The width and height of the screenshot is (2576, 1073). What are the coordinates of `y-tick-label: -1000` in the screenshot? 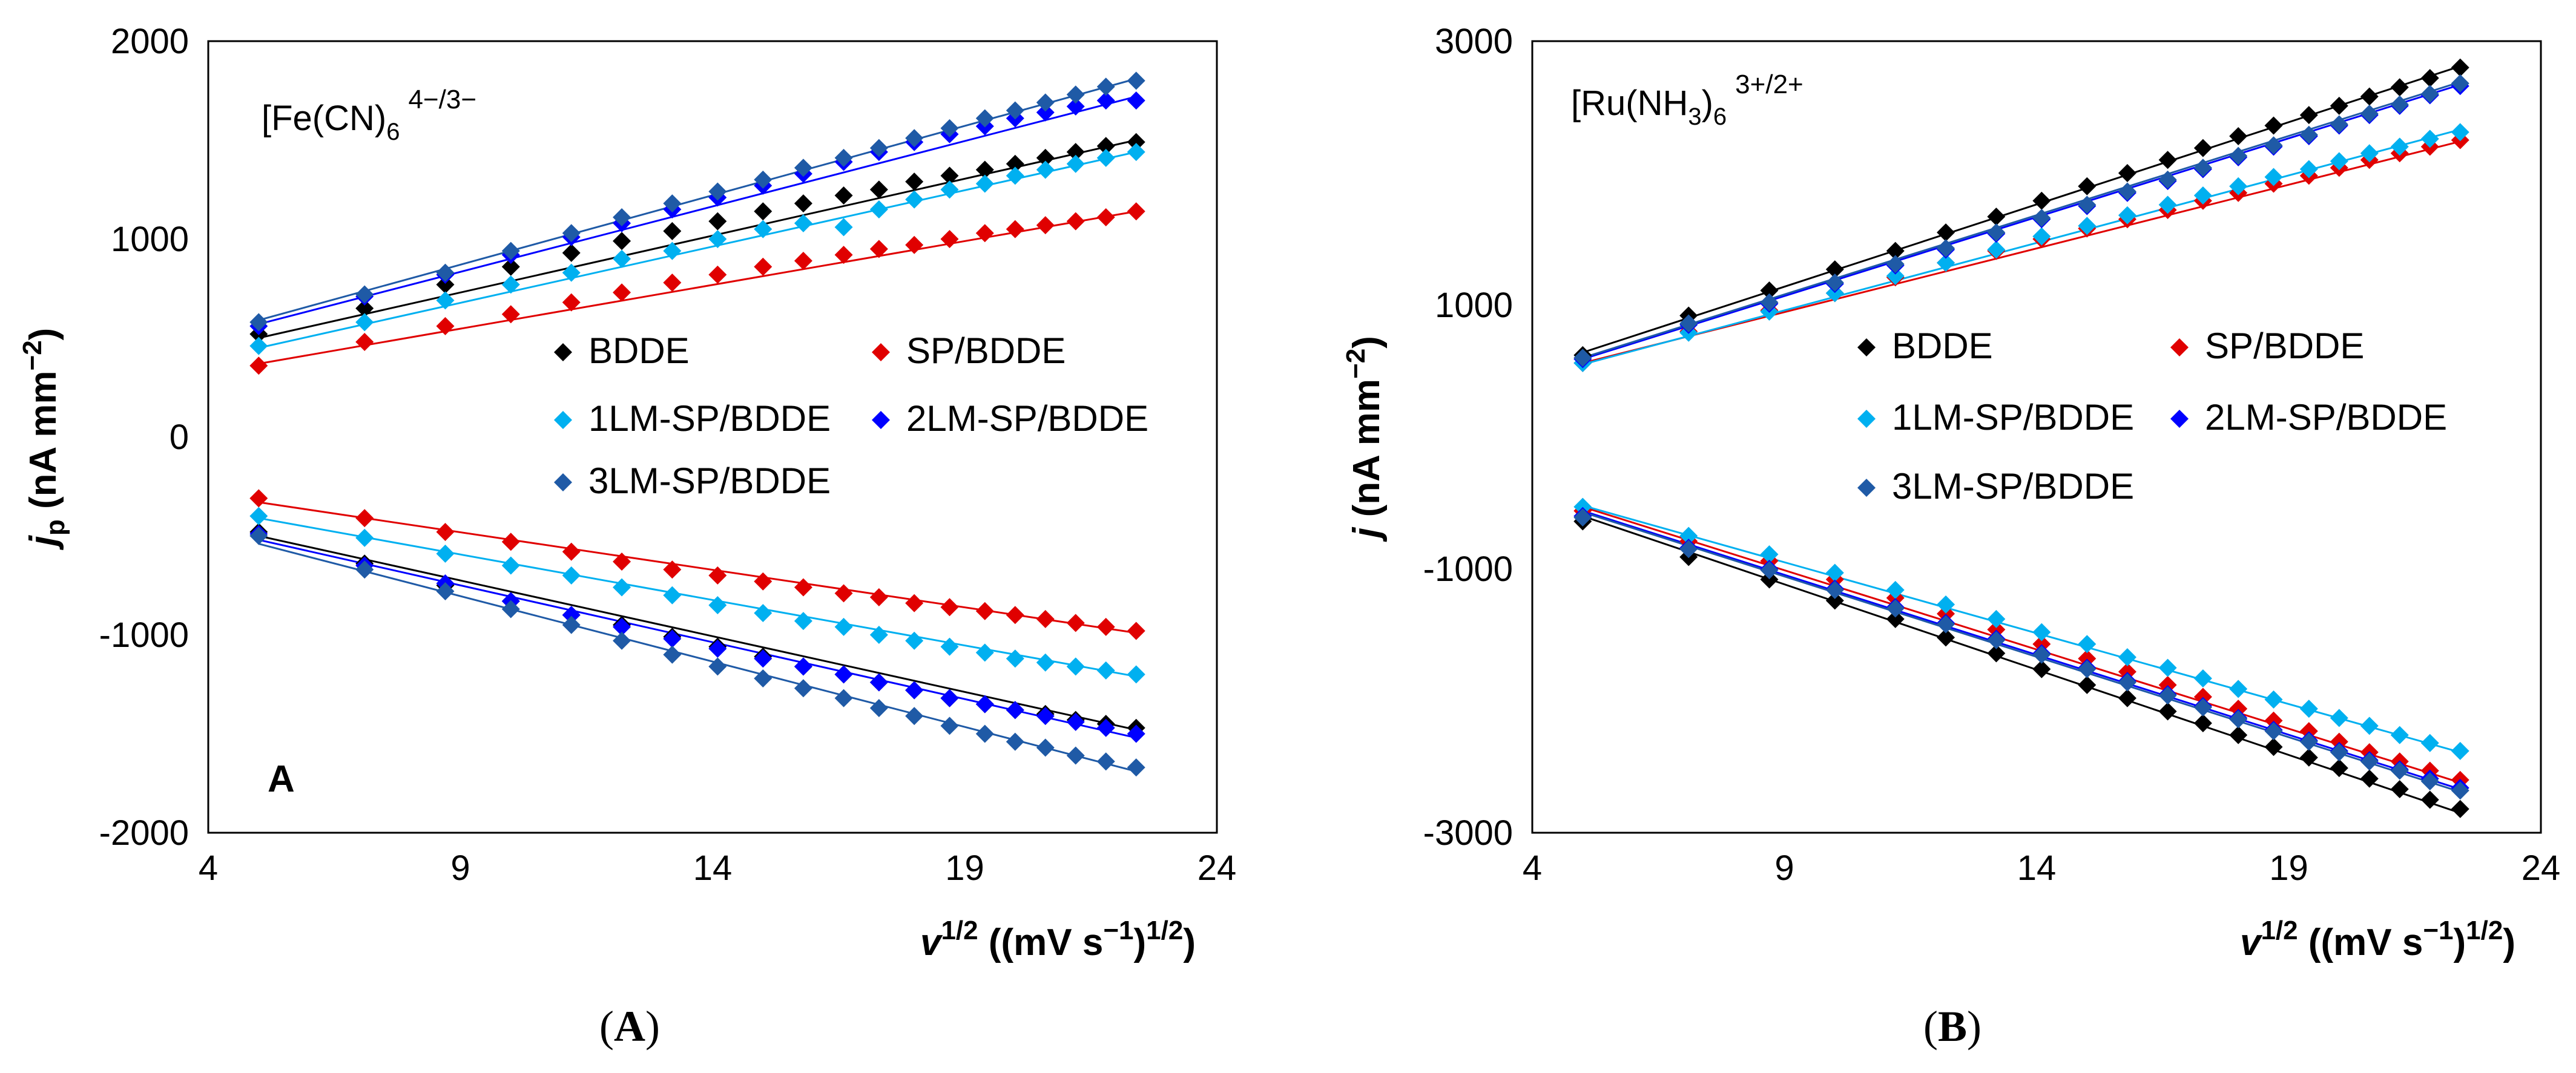 It's located at (1468, 570).